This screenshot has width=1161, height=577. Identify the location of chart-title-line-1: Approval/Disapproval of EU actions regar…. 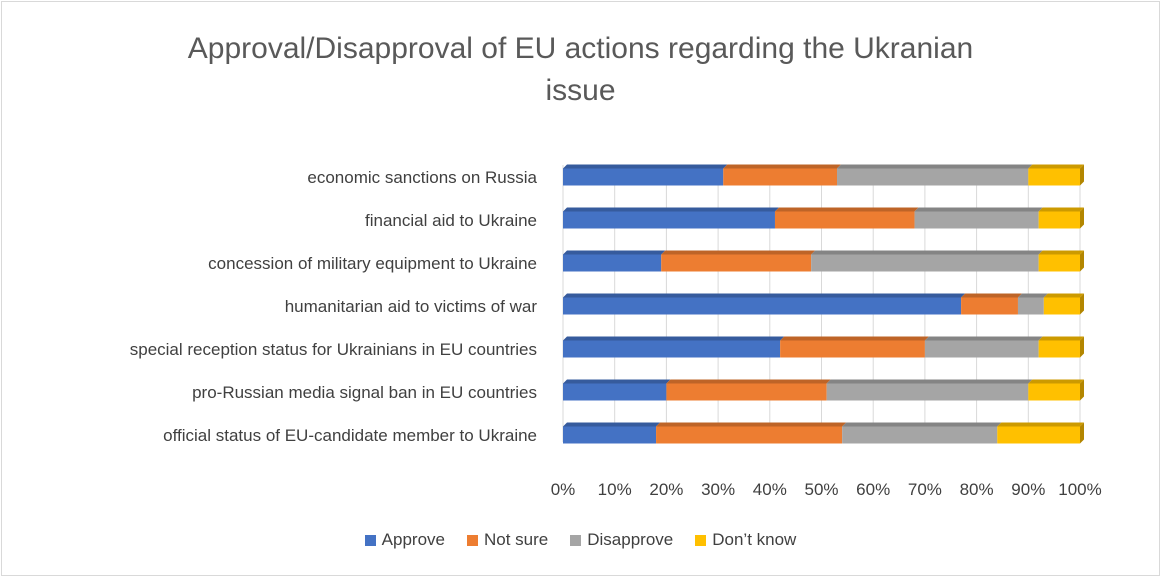
(580, 48).